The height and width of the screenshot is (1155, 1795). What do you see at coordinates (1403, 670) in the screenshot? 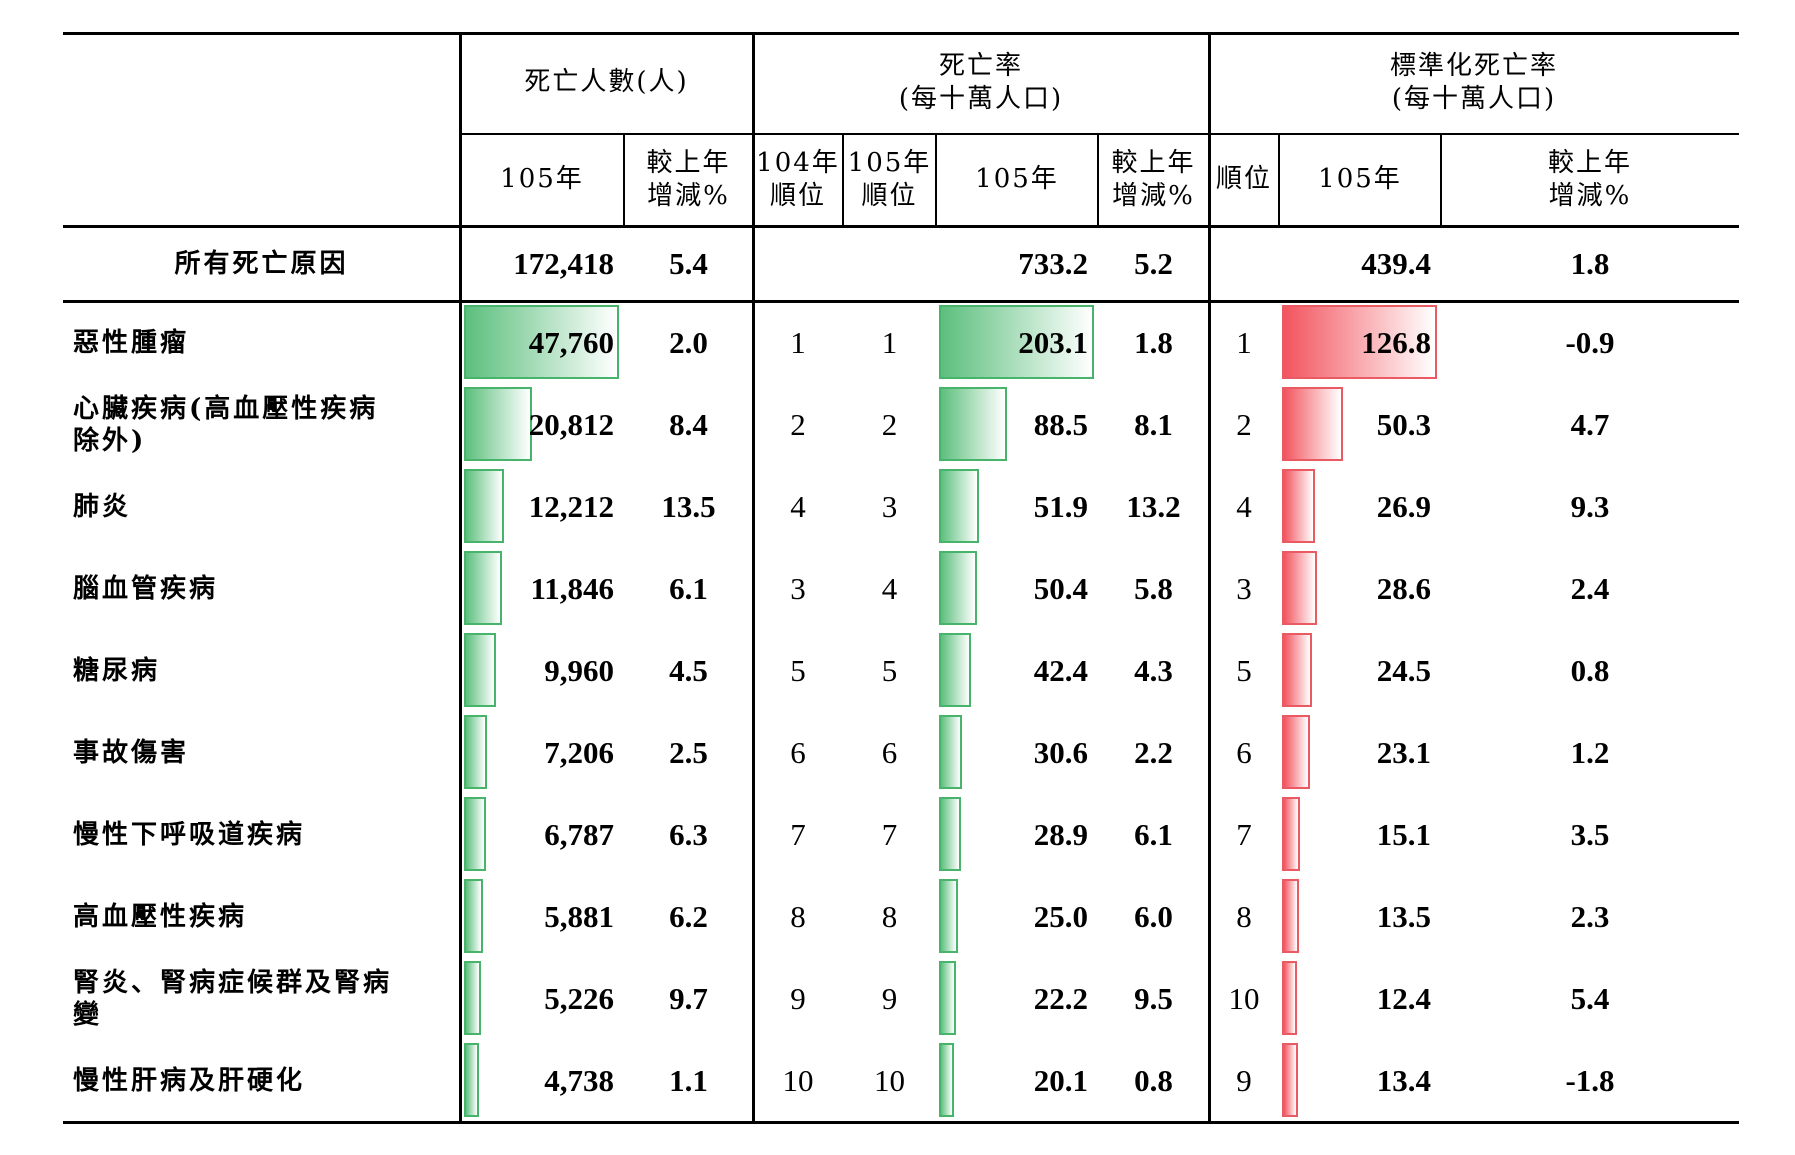
I see `row-std-rate-text-4: 24.5` at bounding box center [1403, 670].